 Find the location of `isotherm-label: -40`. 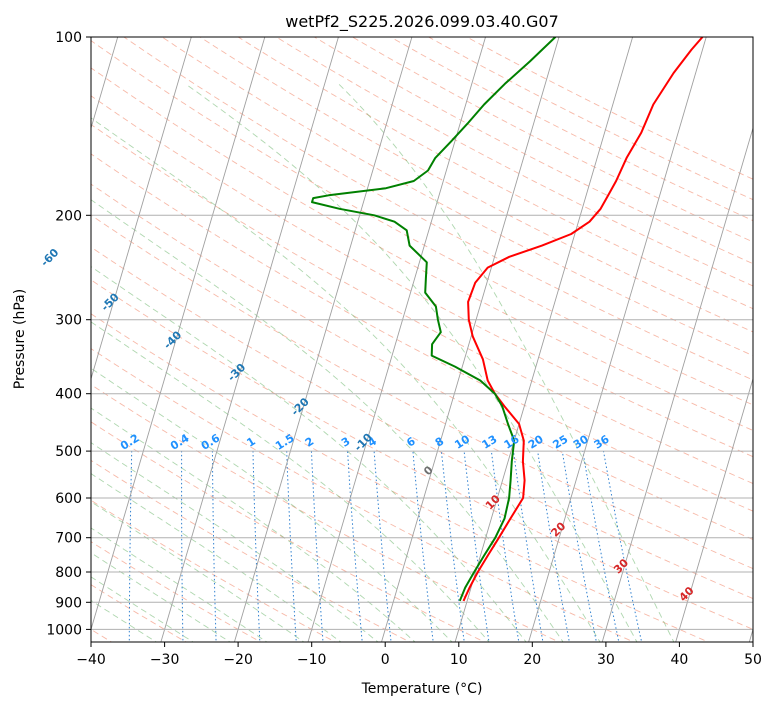

isotherm-label: -40 is located at coordinates (172, 339).